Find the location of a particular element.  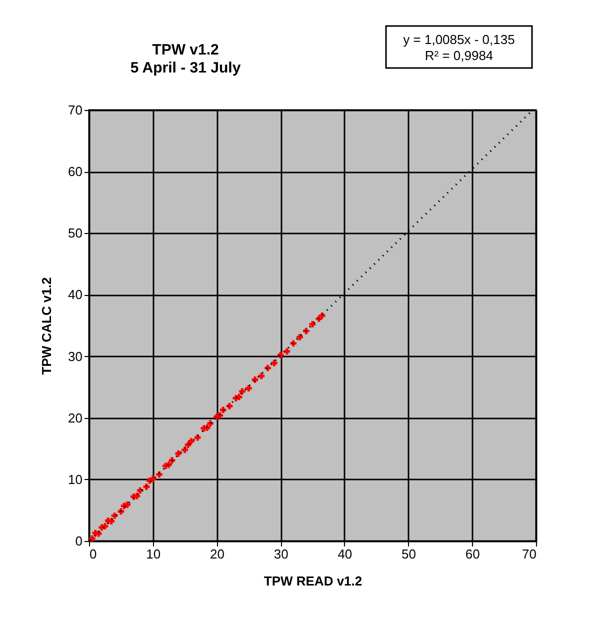

y-tick-label: 60 is located at coordinates (75, 172).